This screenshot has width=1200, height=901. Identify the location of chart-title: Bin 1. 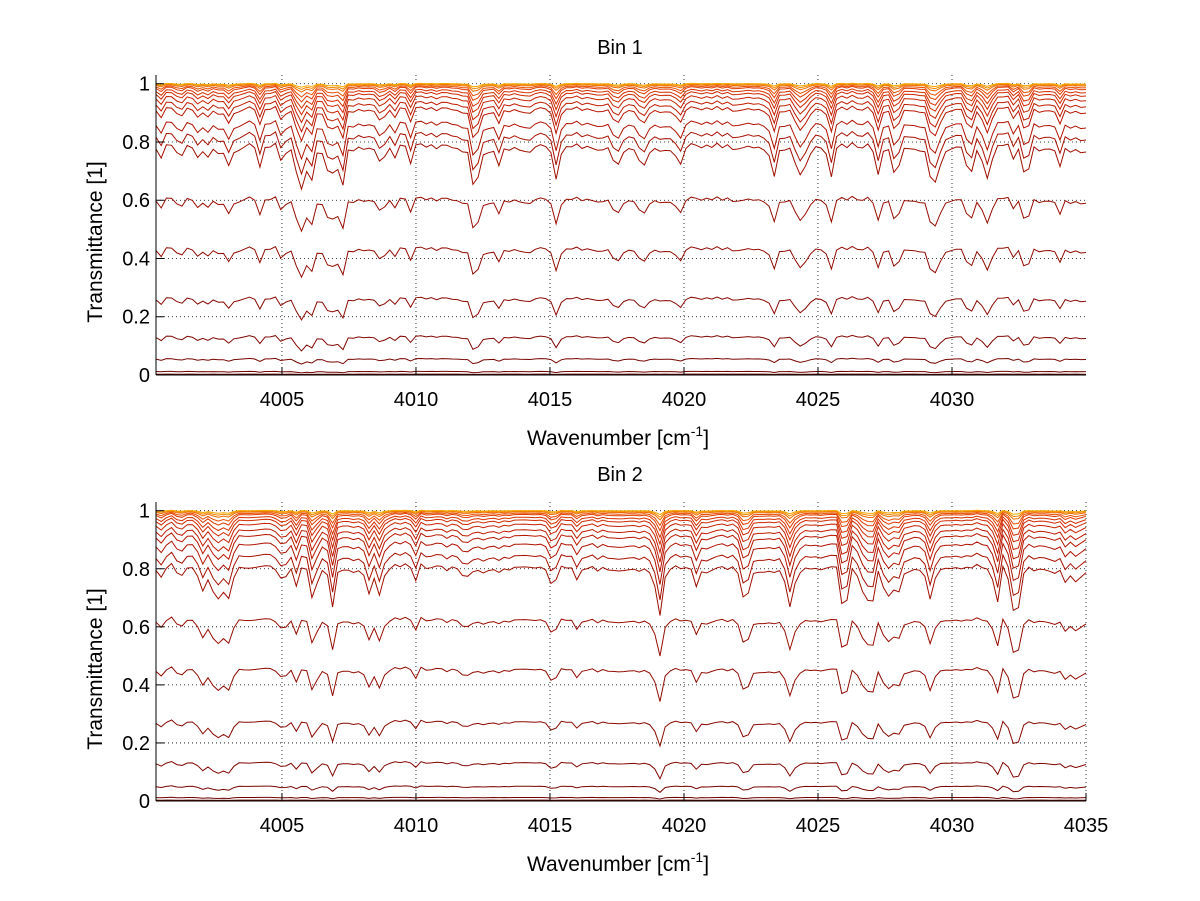
(620, 48).